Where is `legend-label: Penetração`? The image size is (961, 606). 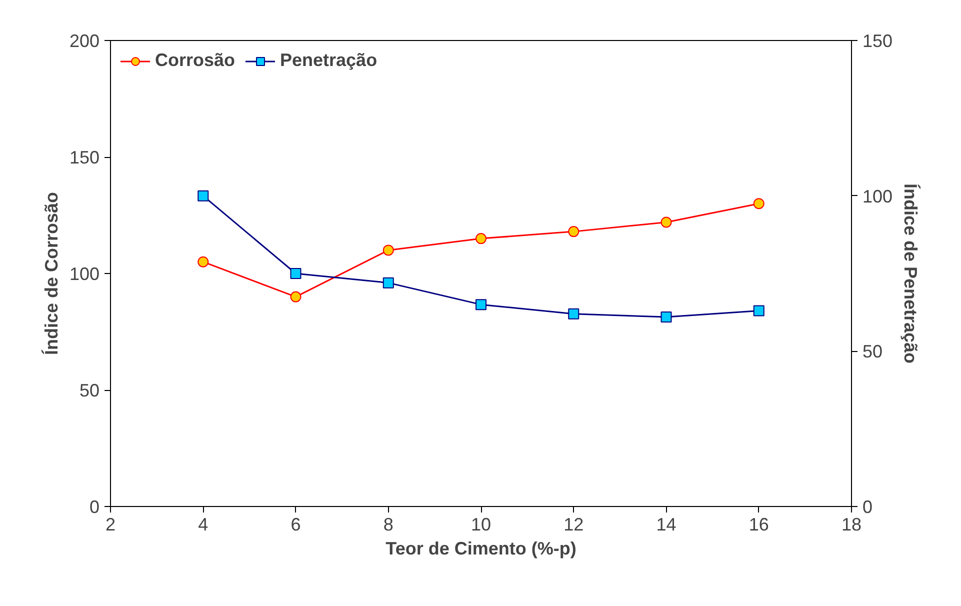
legend-label: Penetração is located at coordinates (329, 60).